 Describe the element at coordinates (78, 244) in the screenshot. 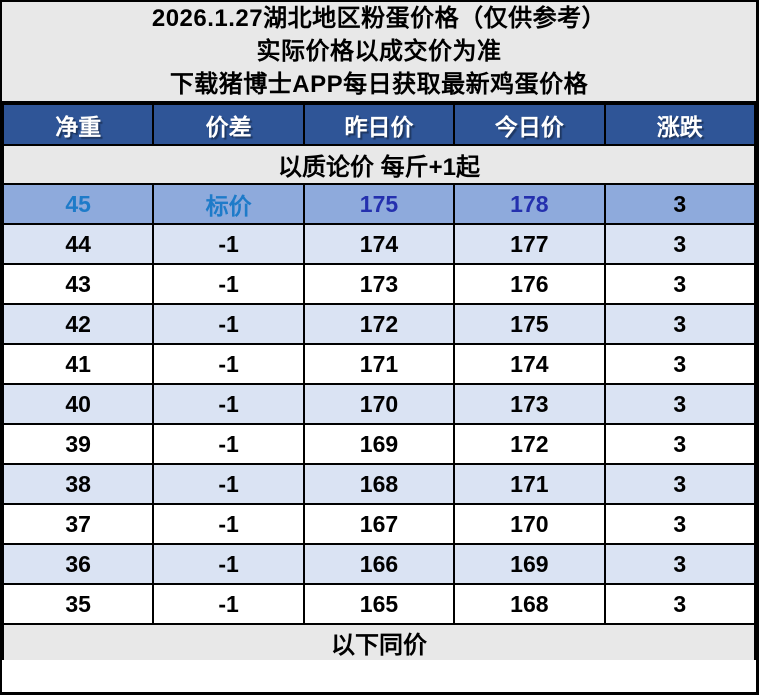

I see `cell-weight: 44` at that location.